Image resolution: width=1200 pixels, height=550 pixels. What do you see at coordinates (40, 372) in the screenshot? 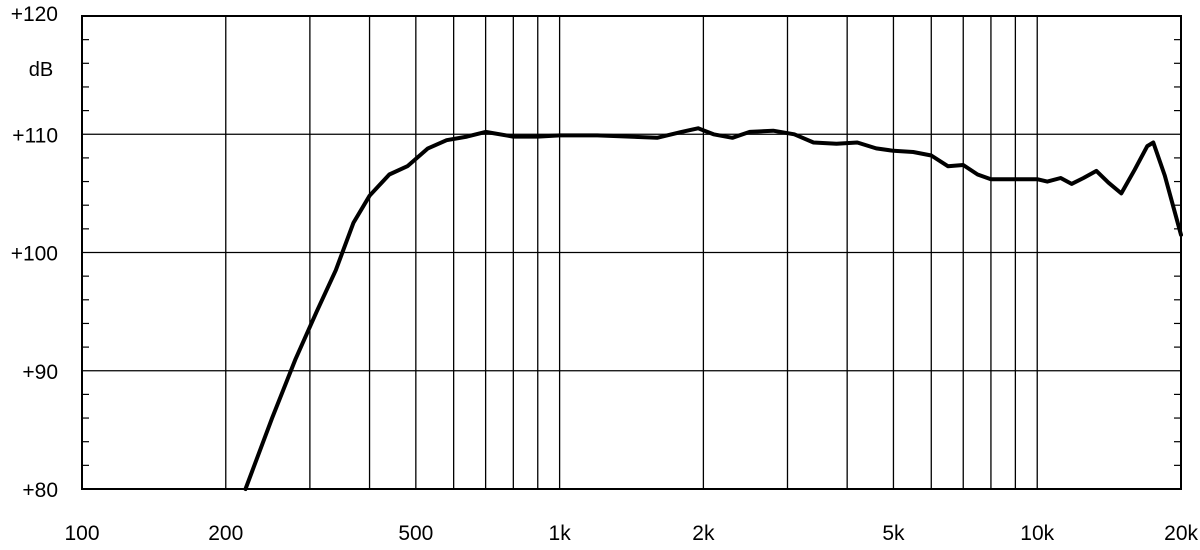
I see `y-tick-label: +90` at bounding box center [40, 372].